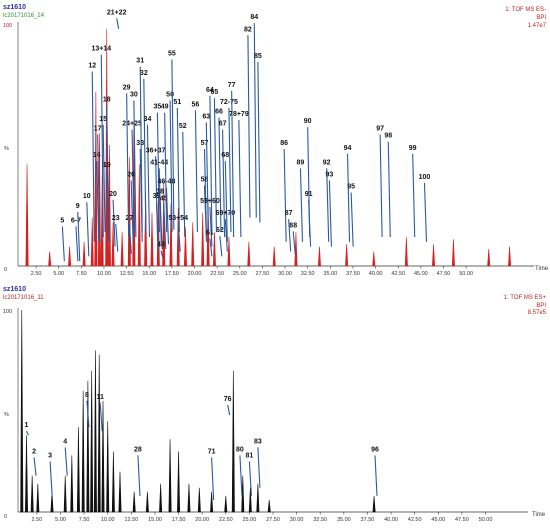 Image resolution: width=550 pixels, height=528 pixels. Describe the element at coordinates (541, 306) in the screenshot. I see `bottom-trace-label: BPI` at that location.